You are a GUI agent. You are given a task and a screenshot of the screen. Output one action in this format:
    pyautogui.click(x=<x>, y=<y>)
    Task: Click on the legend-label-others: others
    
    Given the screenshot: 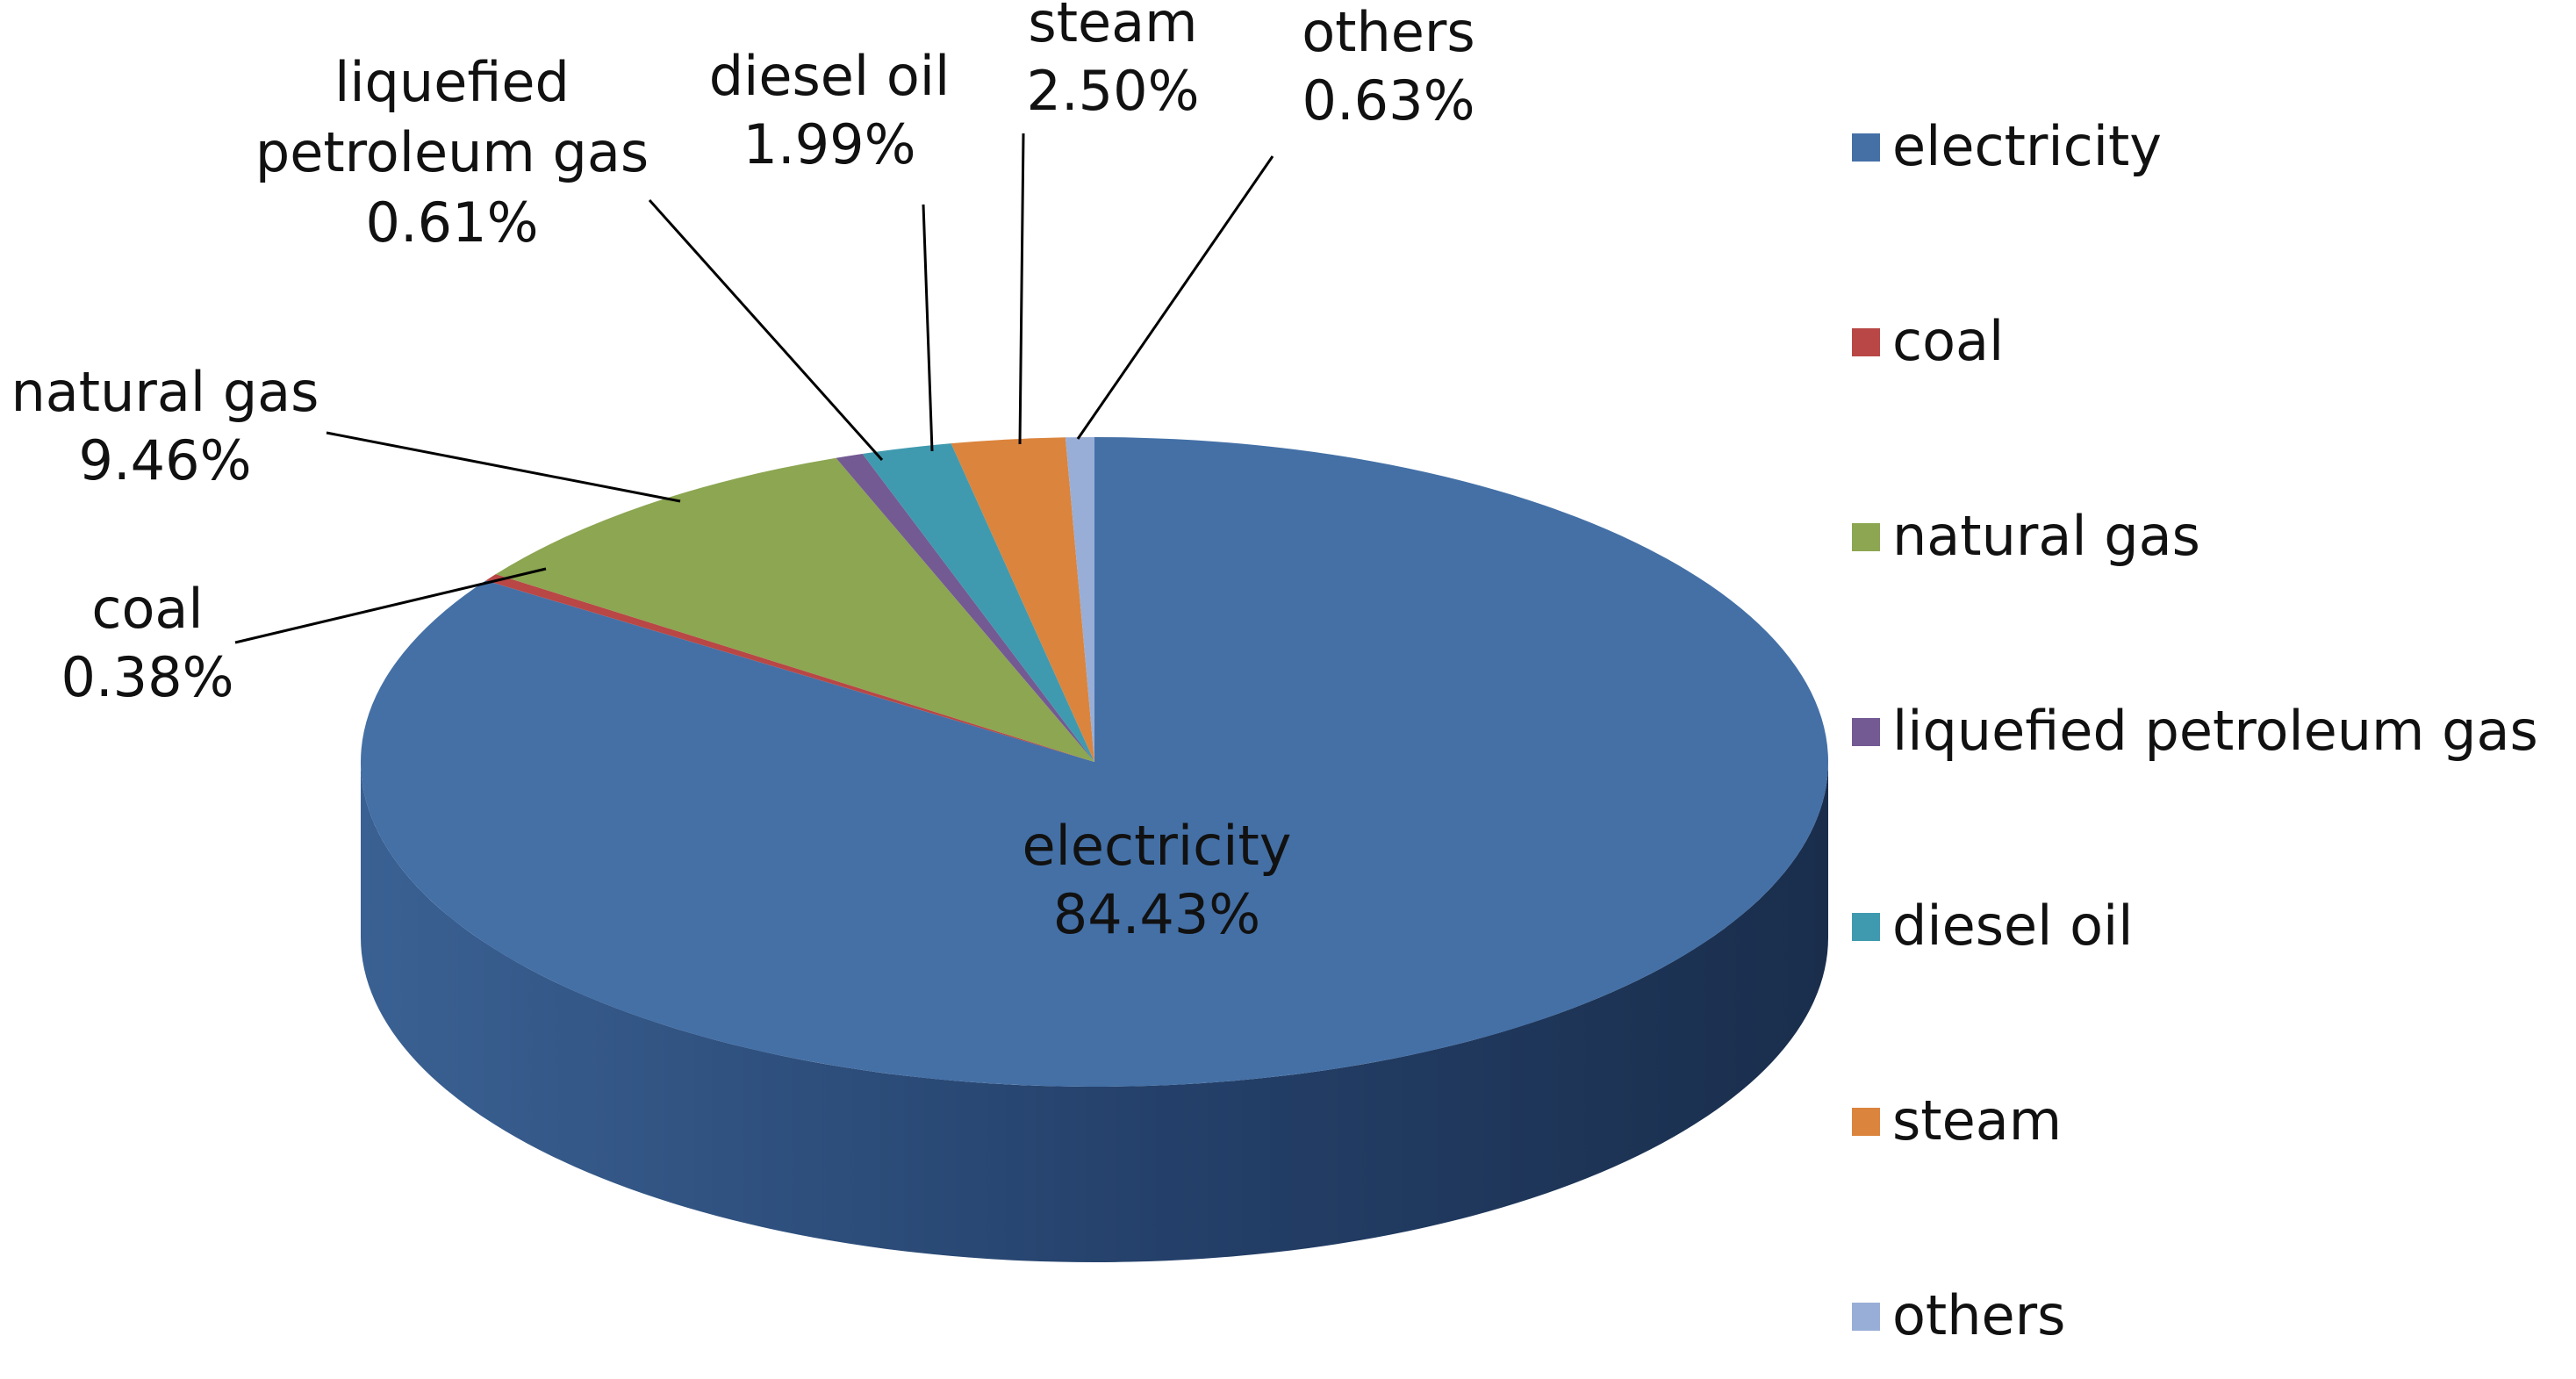 What is the action you would take?
    pyautogui.click(x=1978, y=1315)
    